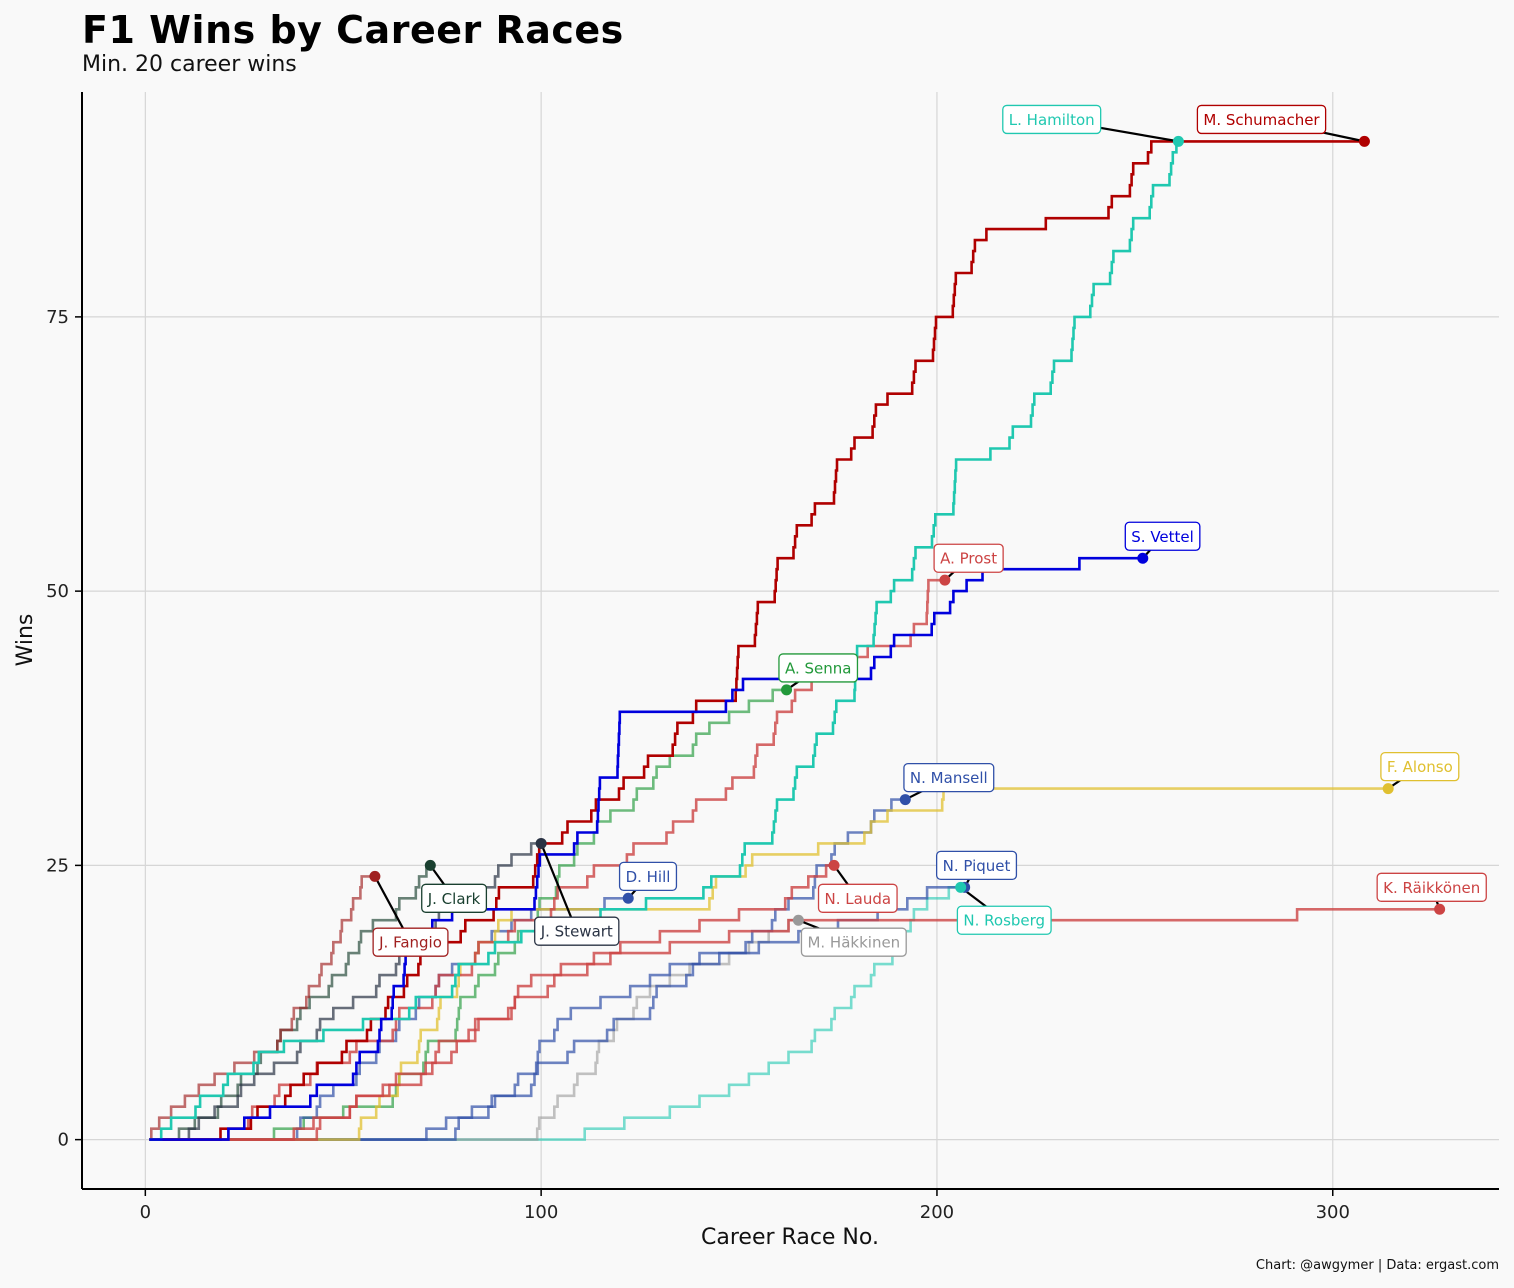 The width and height of the screenshot is (1514, 1288). I want to click on end-point-a-prost, so click(945, 580).